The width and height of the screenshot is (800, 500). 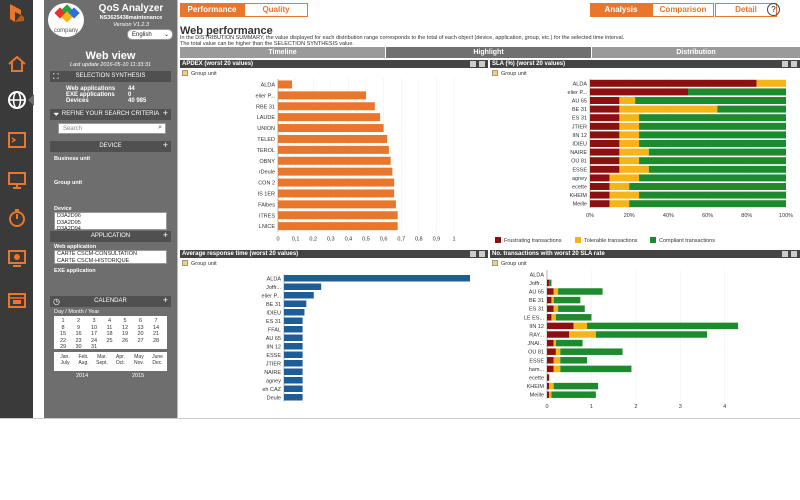 What do you see at coordinates (165, 145) in the screenshot?
I see `add-device-icon: +` at bounding box center [165, 145].